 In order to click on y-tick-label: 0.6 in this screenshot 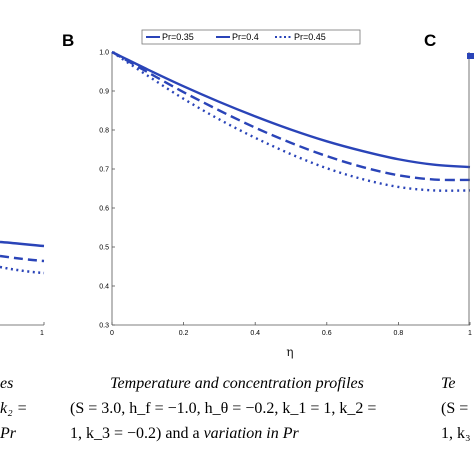, I will do `click(104, 209)`.